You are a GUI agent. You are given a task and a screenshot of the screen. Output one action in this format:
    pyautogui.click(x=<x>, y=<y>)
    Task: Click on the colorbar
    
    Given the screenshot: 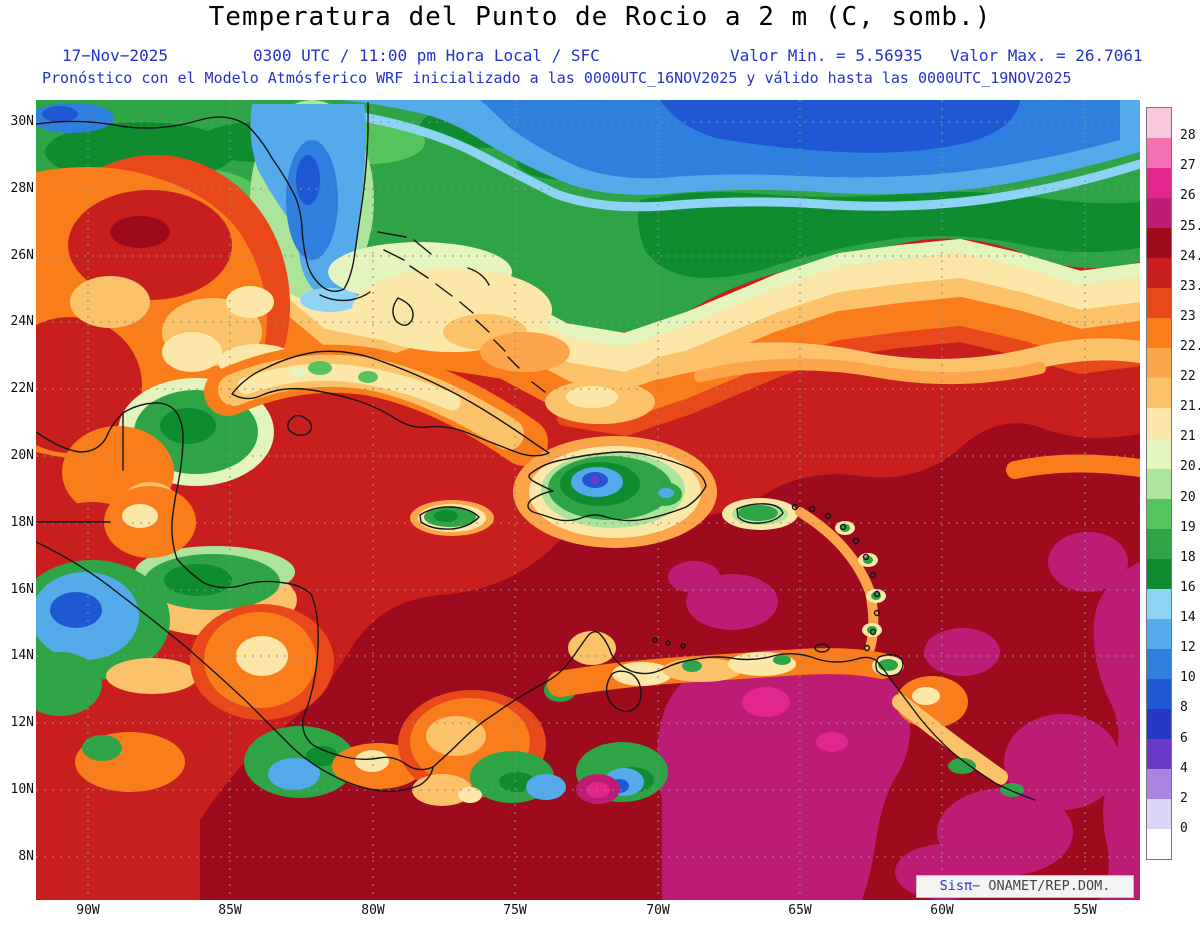 What is the action you would take?
    pyautogui.click(x=1159, y=483)
    